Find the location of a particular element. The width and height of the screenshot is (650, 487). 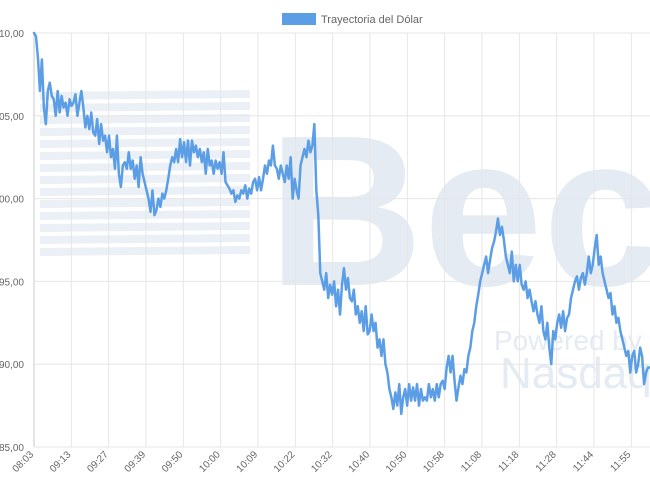

x-tick-label: 09:27 is located at coordinates (98, 462).